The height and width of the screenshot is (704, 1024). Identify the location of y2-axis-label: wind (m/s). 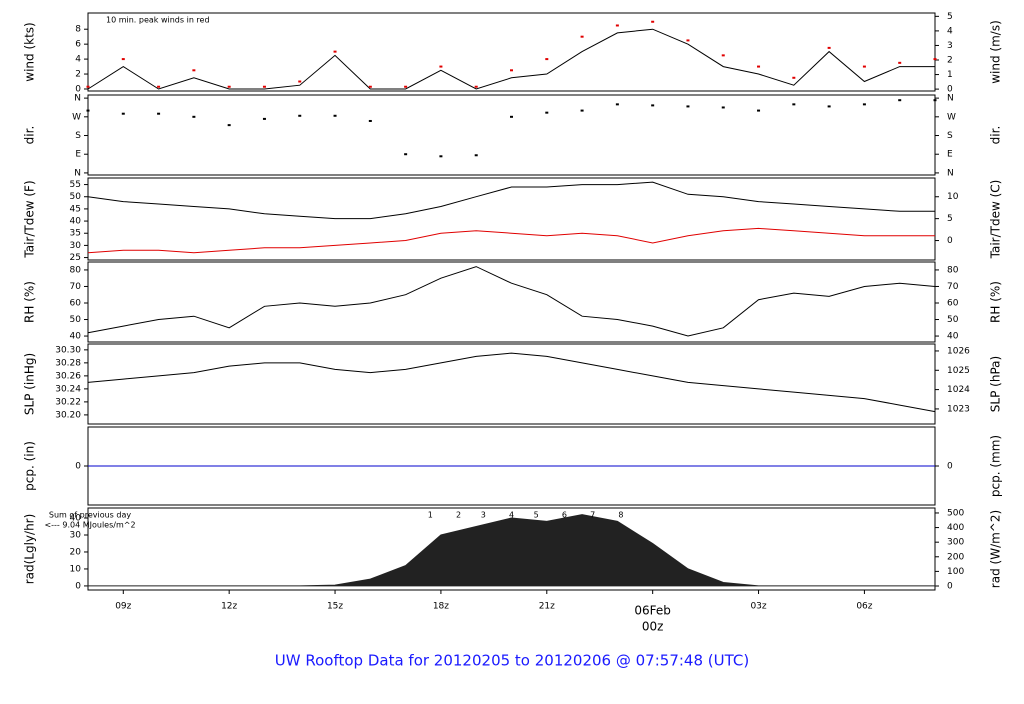
(996, 52).